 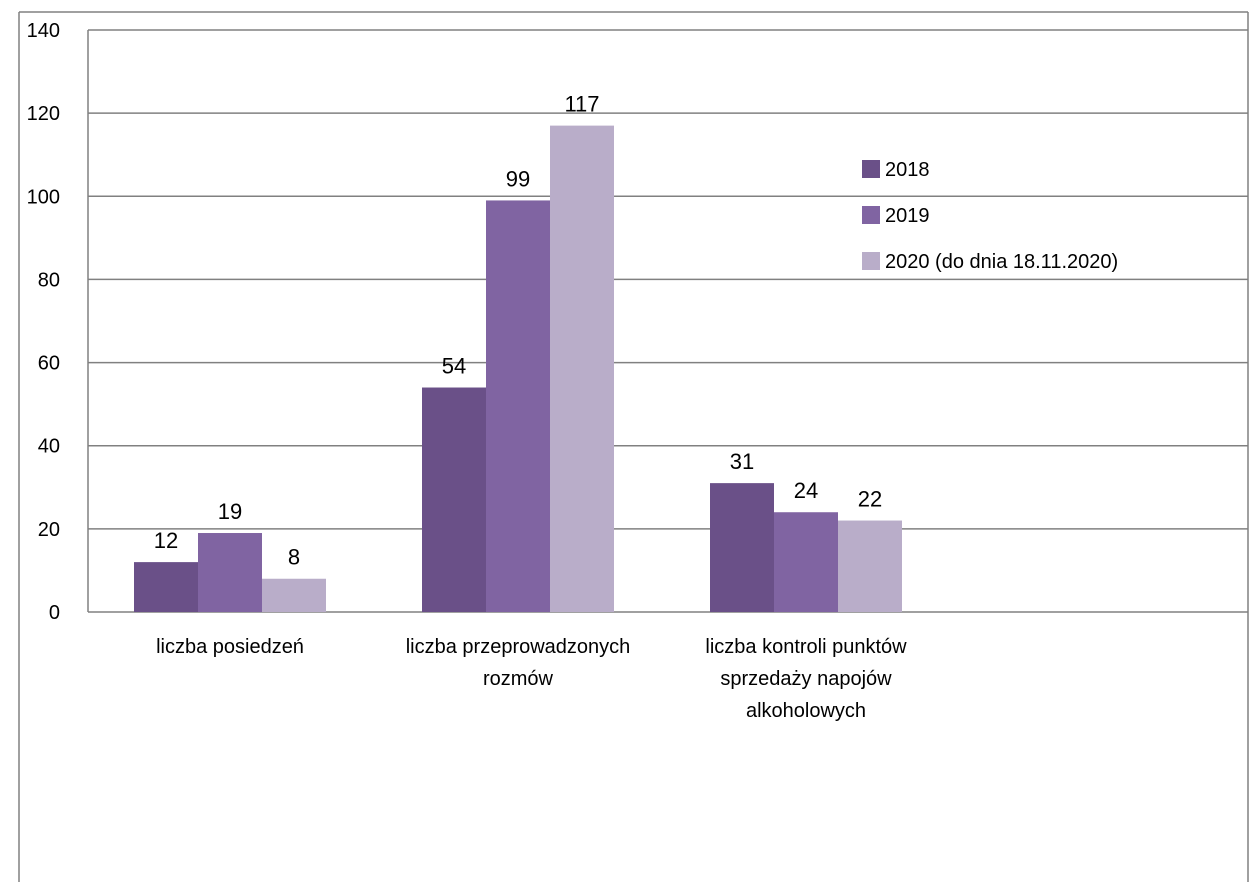 What do you see at coordinates (870, 499) in the screenshot?
I see `data-label: 22` at bounding box center [870, 499].